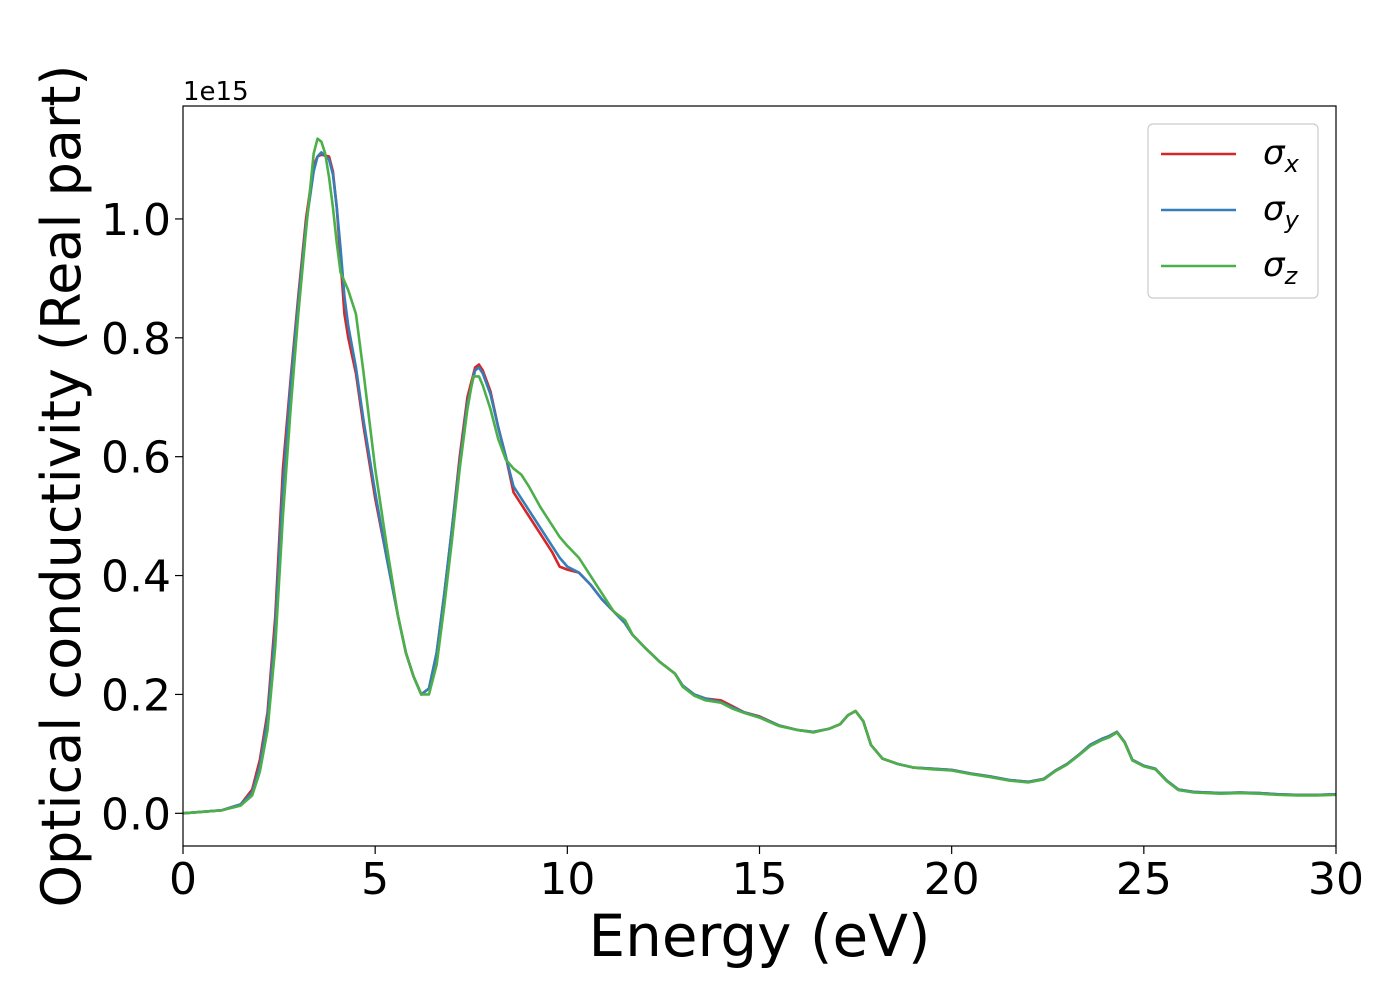 The height and width of the screenshot is (1000, 1400). I want to click on x-tick-label: 30, so click(1336, 879).